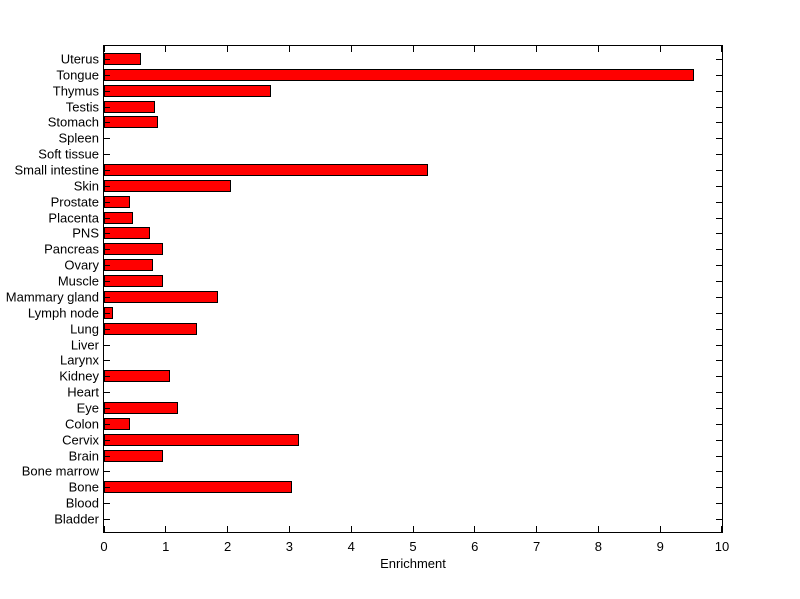 Image resolution: width=800 pixels, height=599 pixels. What do you see at coordinates (104, 546) in the screenshot?
I see `x-tick-label-0: 0` at bounding box center [104, 546].